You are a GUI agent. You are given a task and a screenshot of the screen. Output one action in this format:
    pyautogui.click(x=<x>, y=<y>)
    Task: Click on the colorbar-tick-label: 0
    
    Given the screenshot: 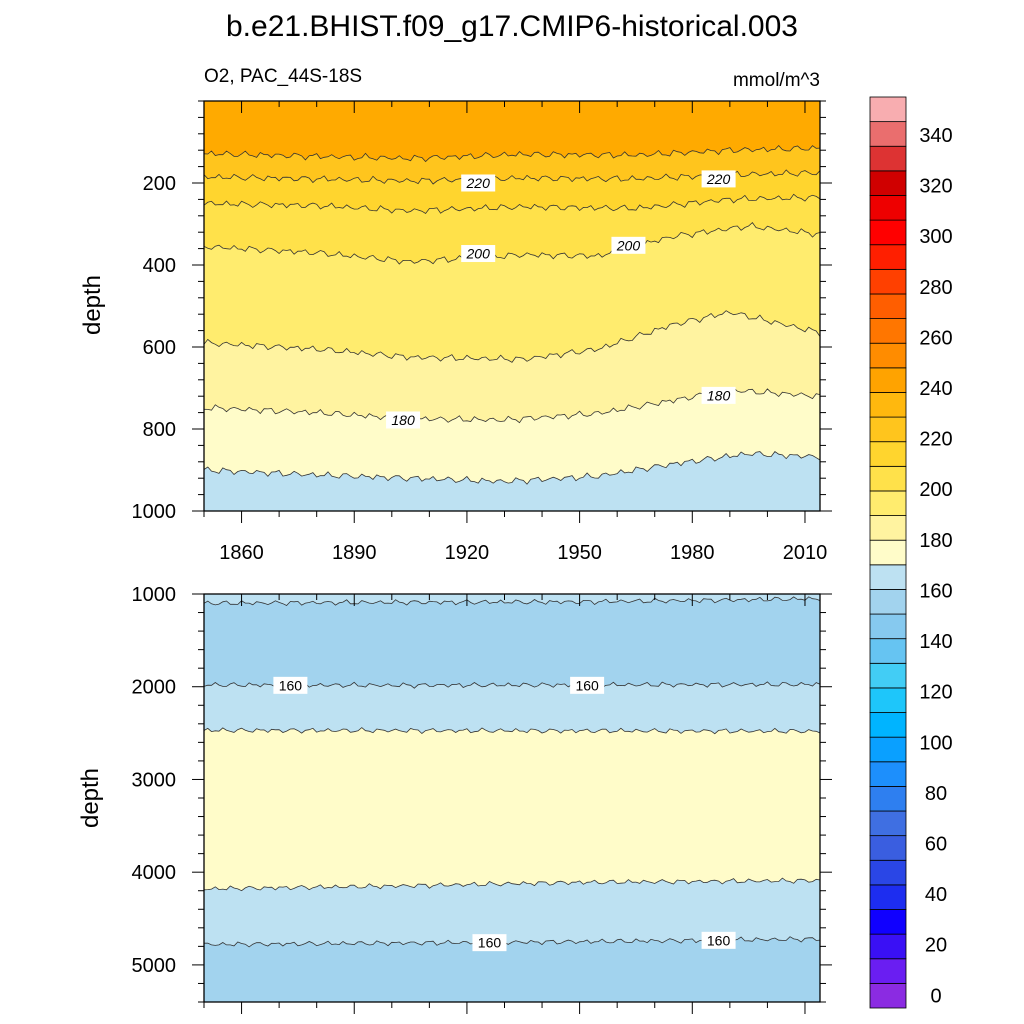 What is the action you would take?
    pyautogui.click(x=935, y=996)
    